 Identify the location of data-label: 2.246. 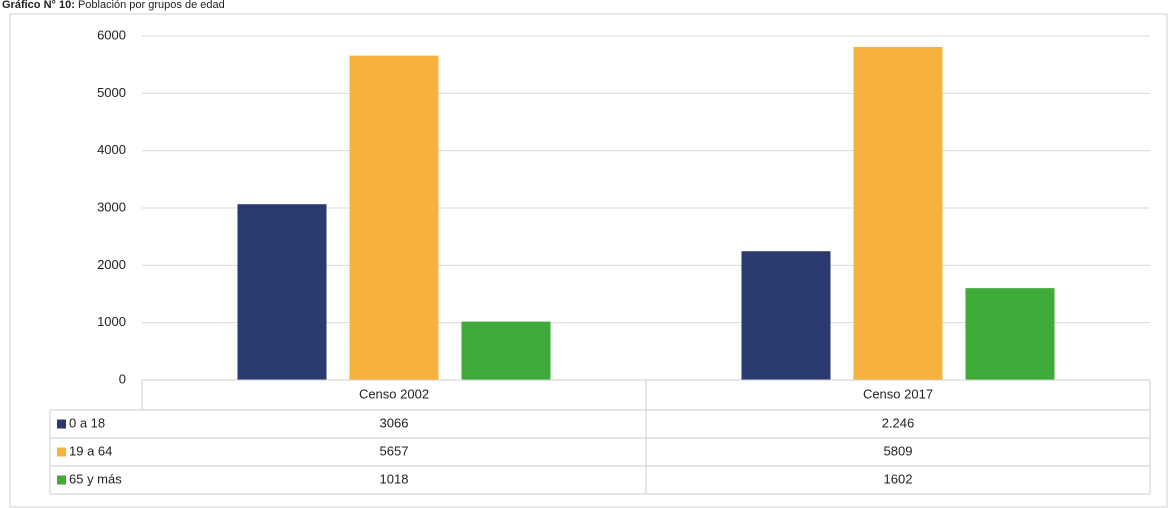
(898, 422).